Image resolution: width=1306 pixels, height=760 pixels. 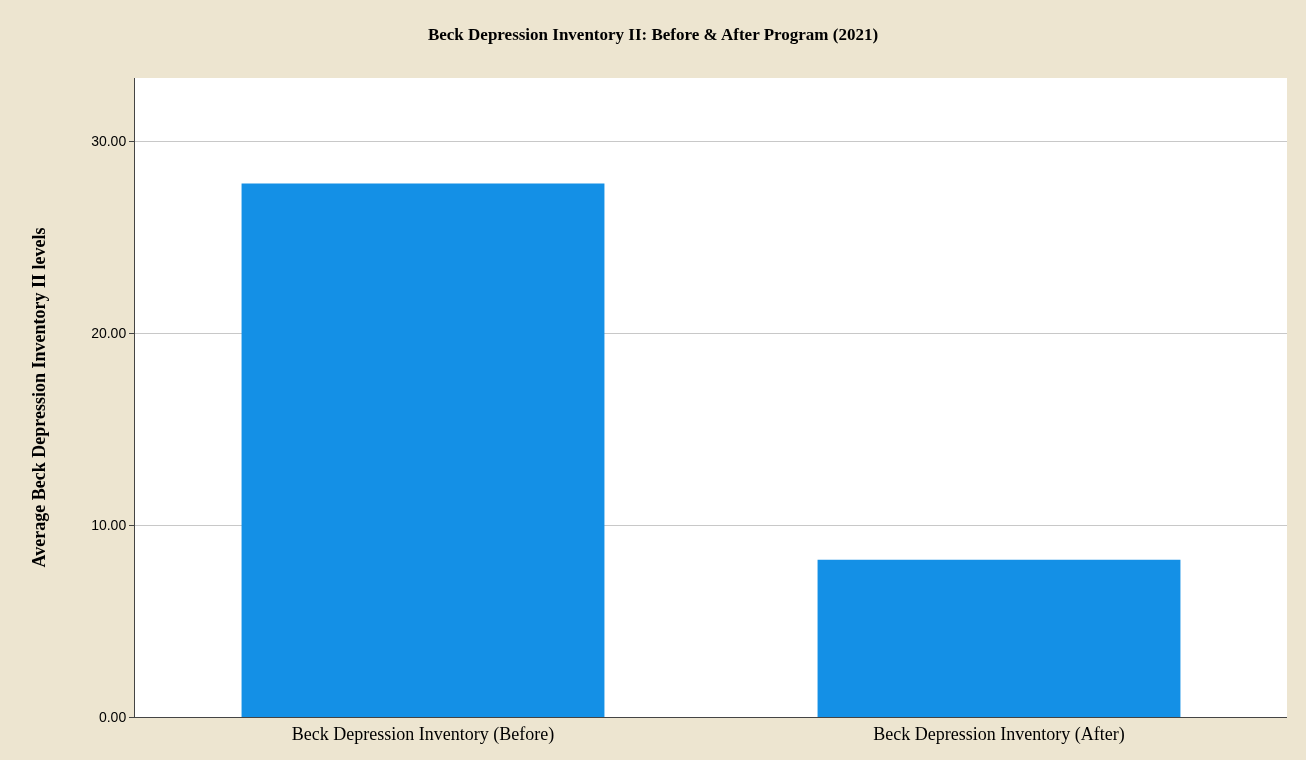 What do you see at coordinates (999, 734) in the screenshot?
I see `x-tick-label: Beck Depression Inventory (After)` at bounding box center [999, 734].